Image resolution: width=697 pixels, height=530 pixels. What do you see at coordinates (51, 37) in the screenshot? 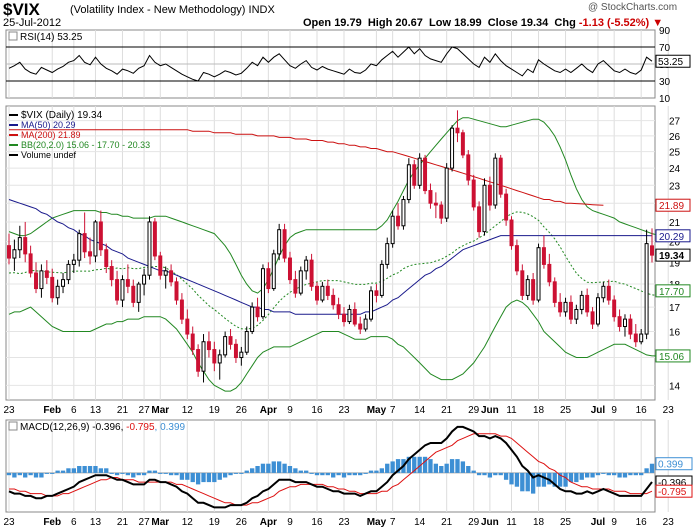
I see `rsi-legend: RSI(14) 53.25` at bounding box center [51, 37].